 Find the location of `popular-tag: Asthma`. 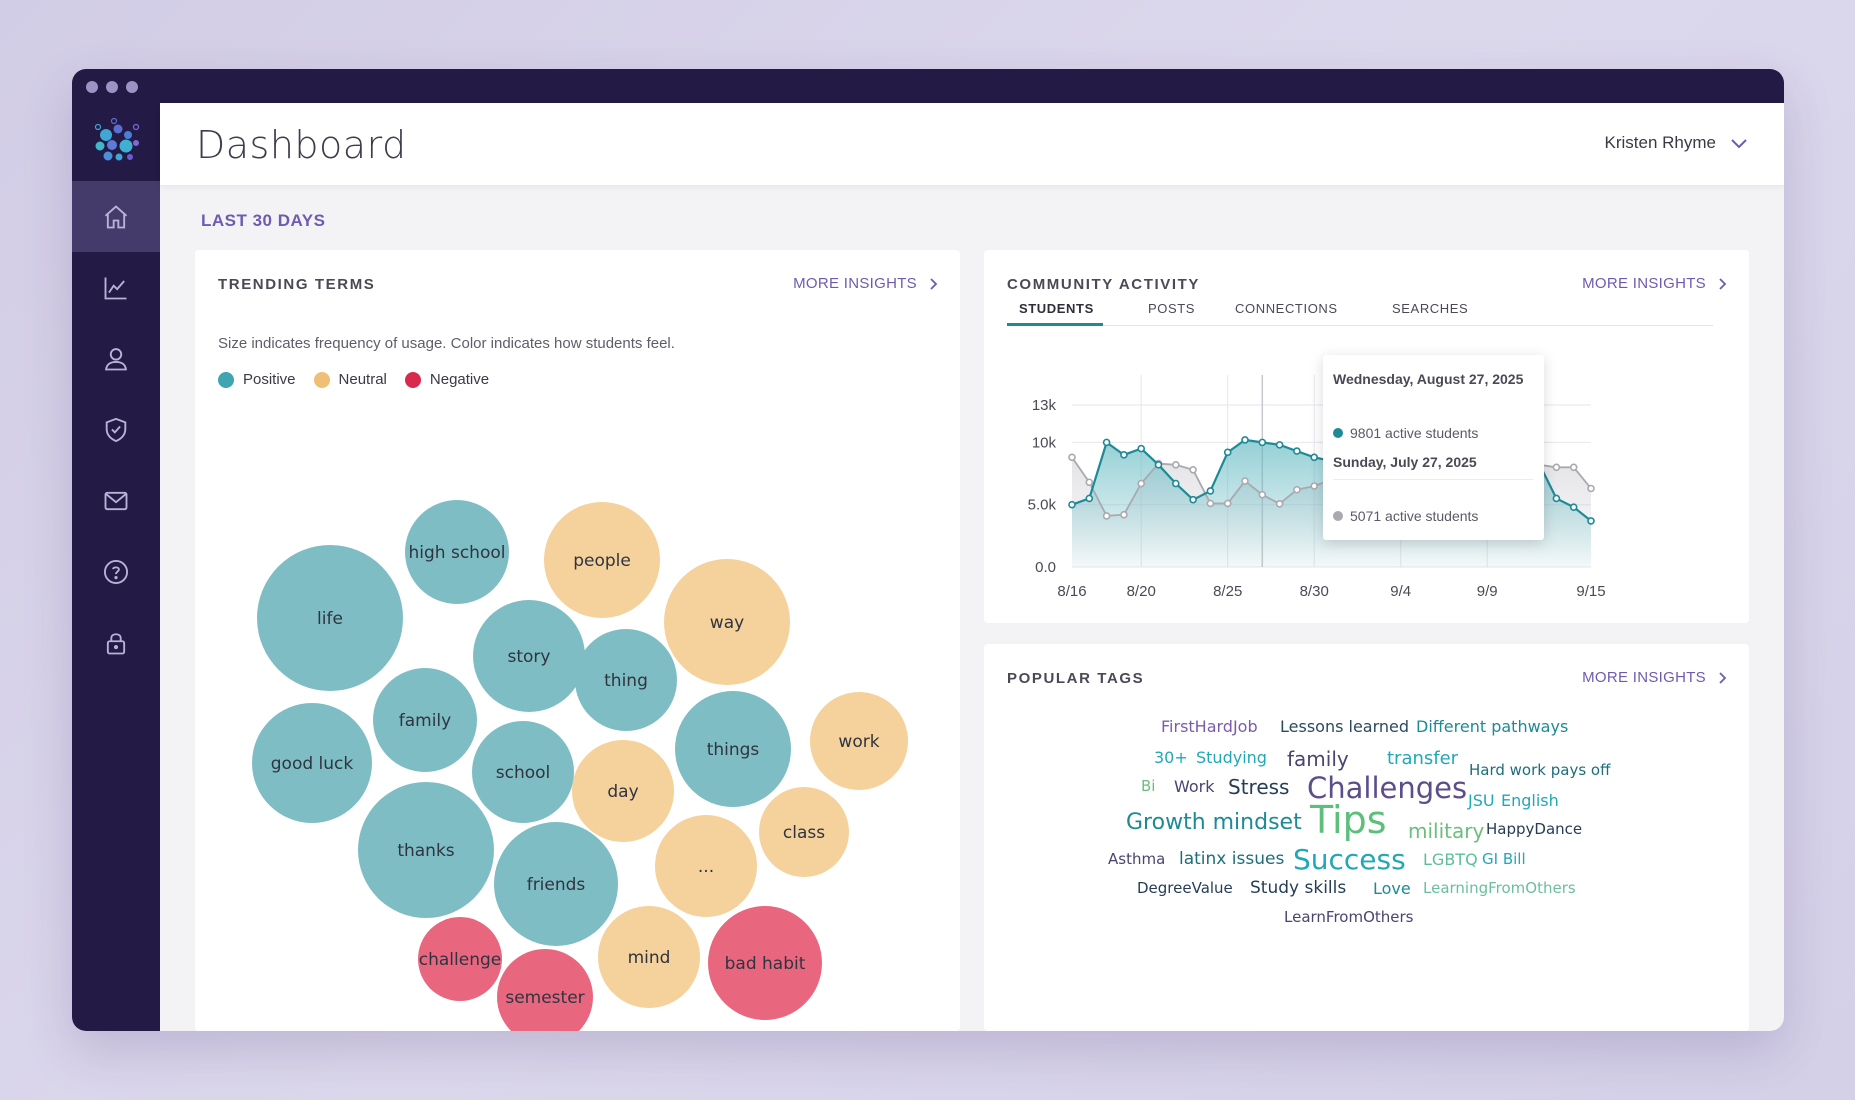

popular-tag: Asthma is located at coordinates (1137, 859).